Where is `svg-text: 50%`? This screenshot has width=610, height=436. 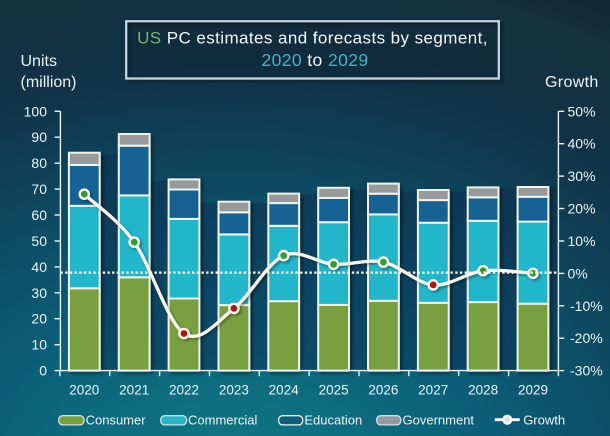 svg-text: 50% is located at coordinates (582, 111).